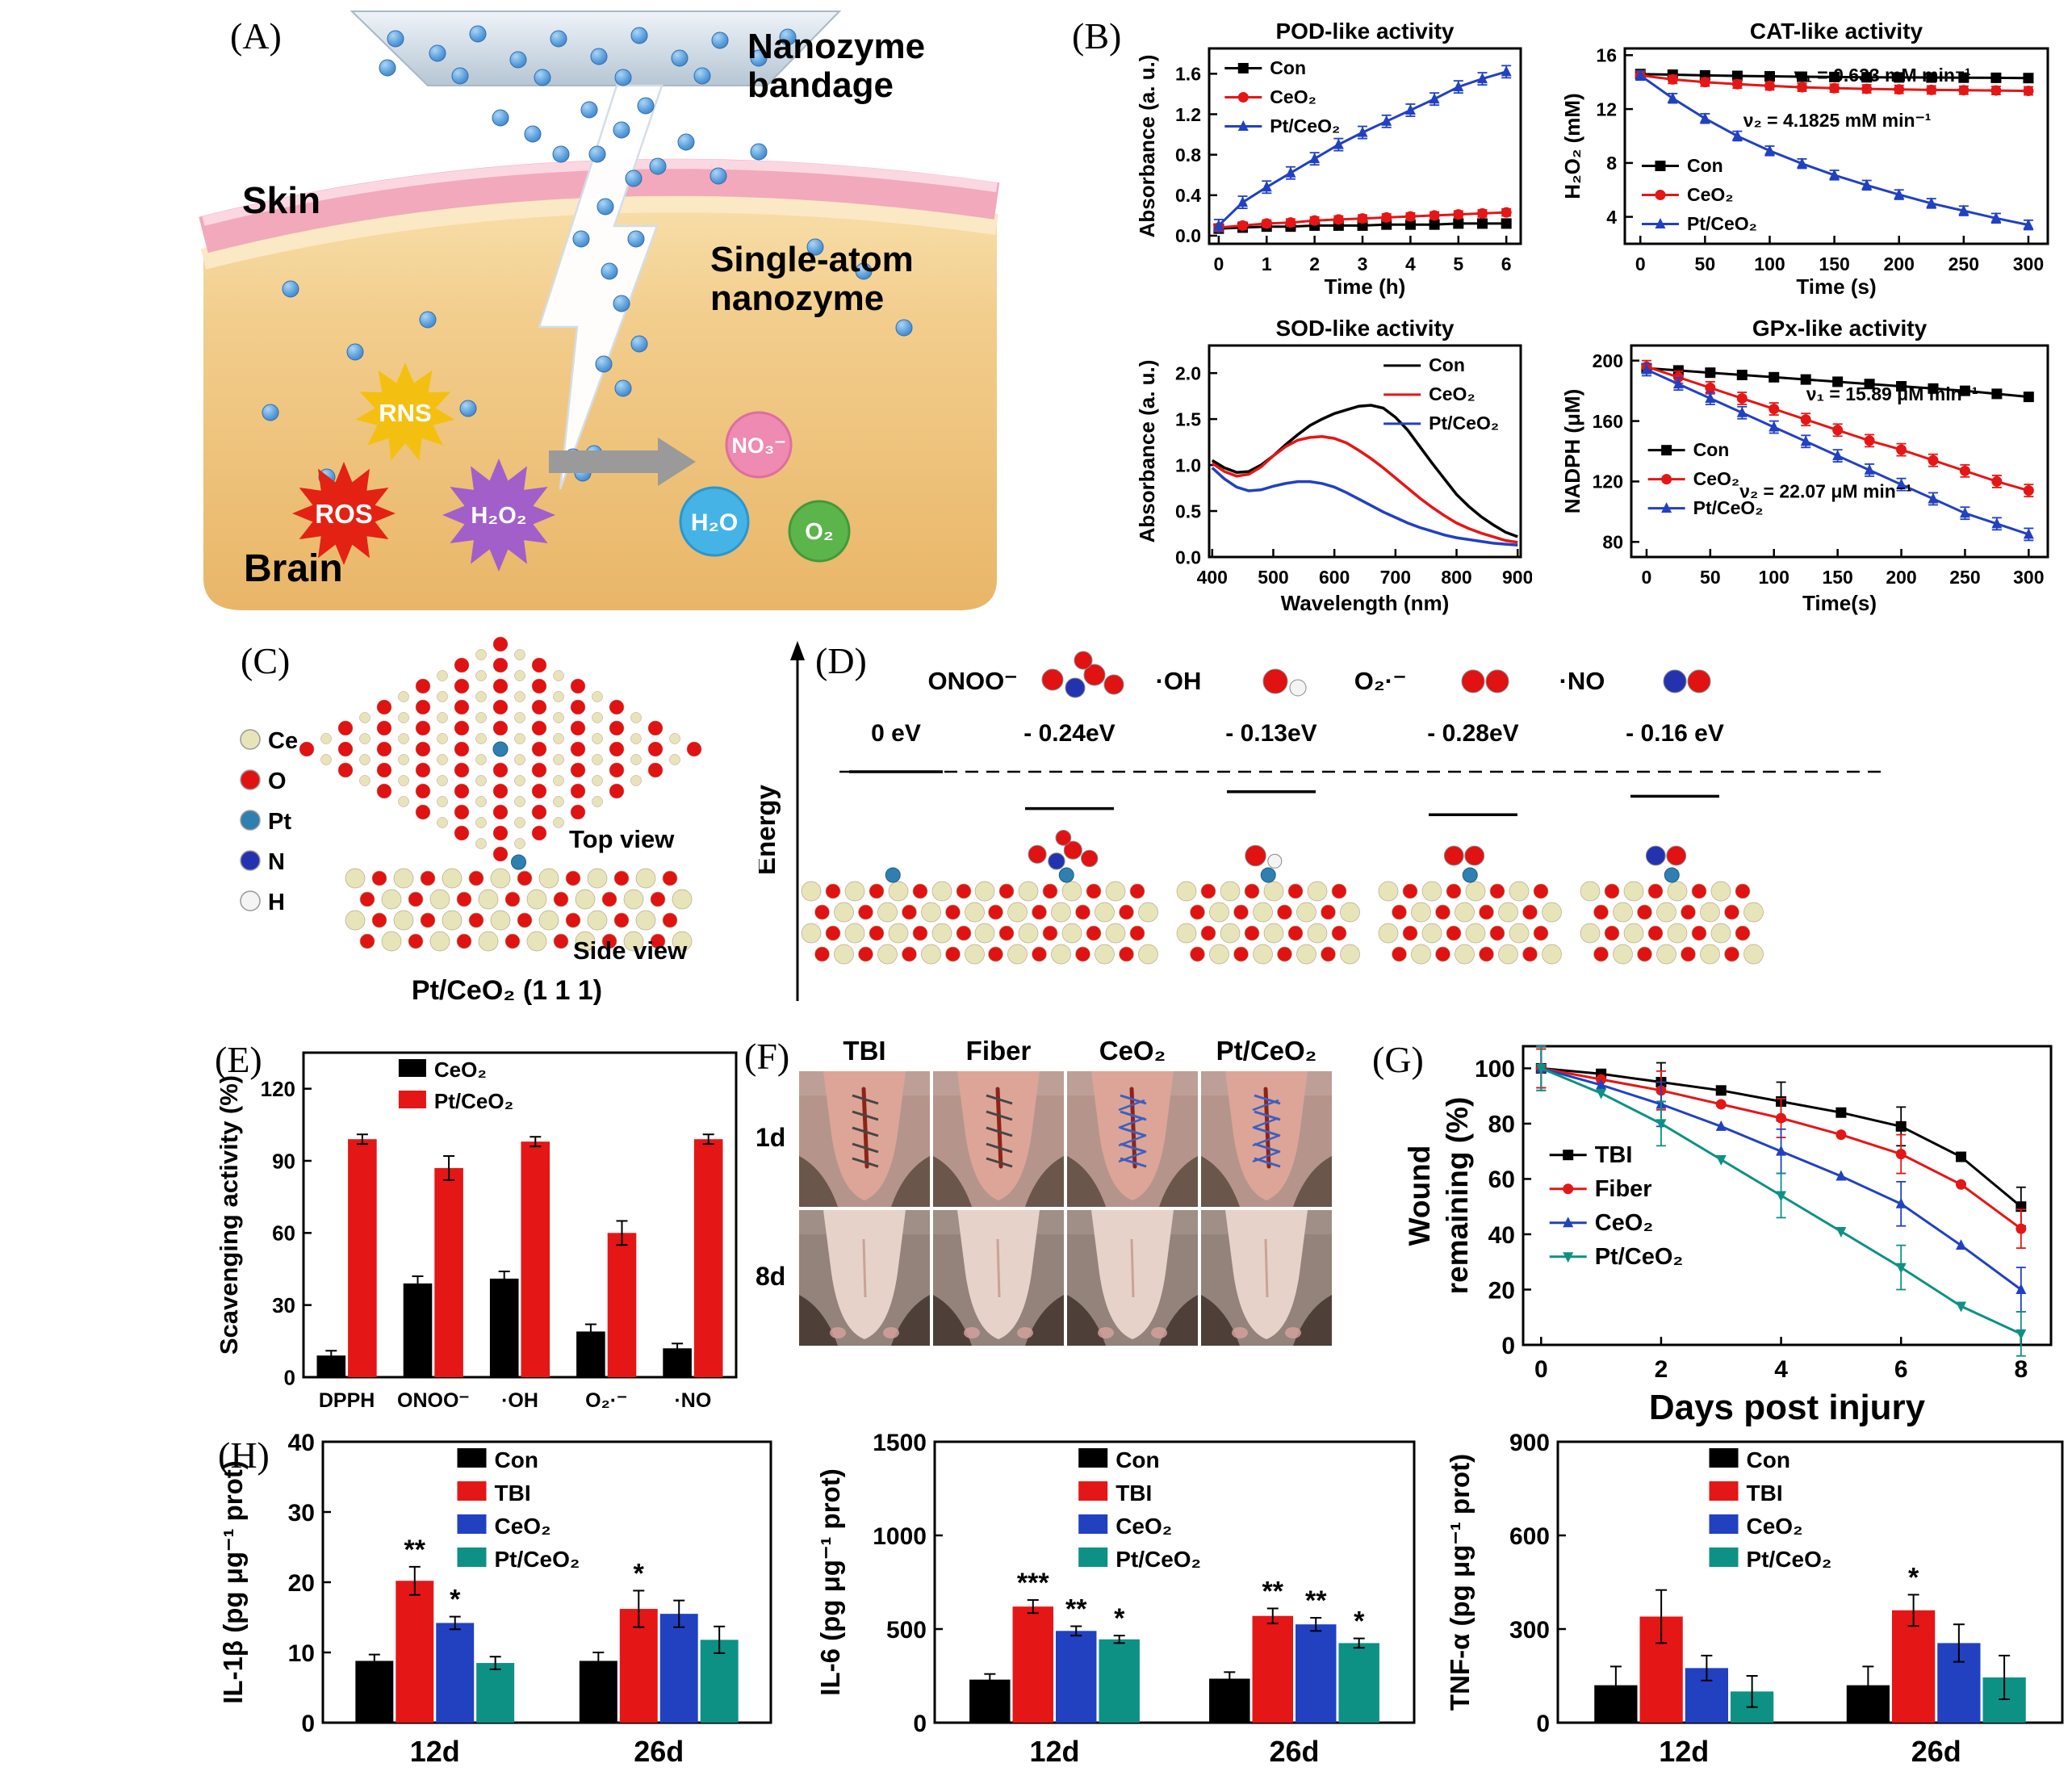 This screenshot has width=2072, height=1780. I want to click on svg-text: 40, so click(301, 1443).